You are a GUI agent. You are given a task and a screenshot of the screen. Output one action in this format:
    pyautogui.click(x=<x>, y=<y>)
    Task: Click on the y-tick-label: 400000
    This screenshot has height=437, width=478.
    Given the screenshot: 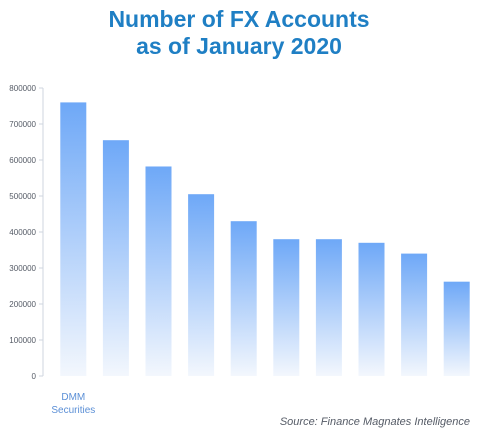 What is the action you would take?
    pyautogui.click(x=22, y=232)
    